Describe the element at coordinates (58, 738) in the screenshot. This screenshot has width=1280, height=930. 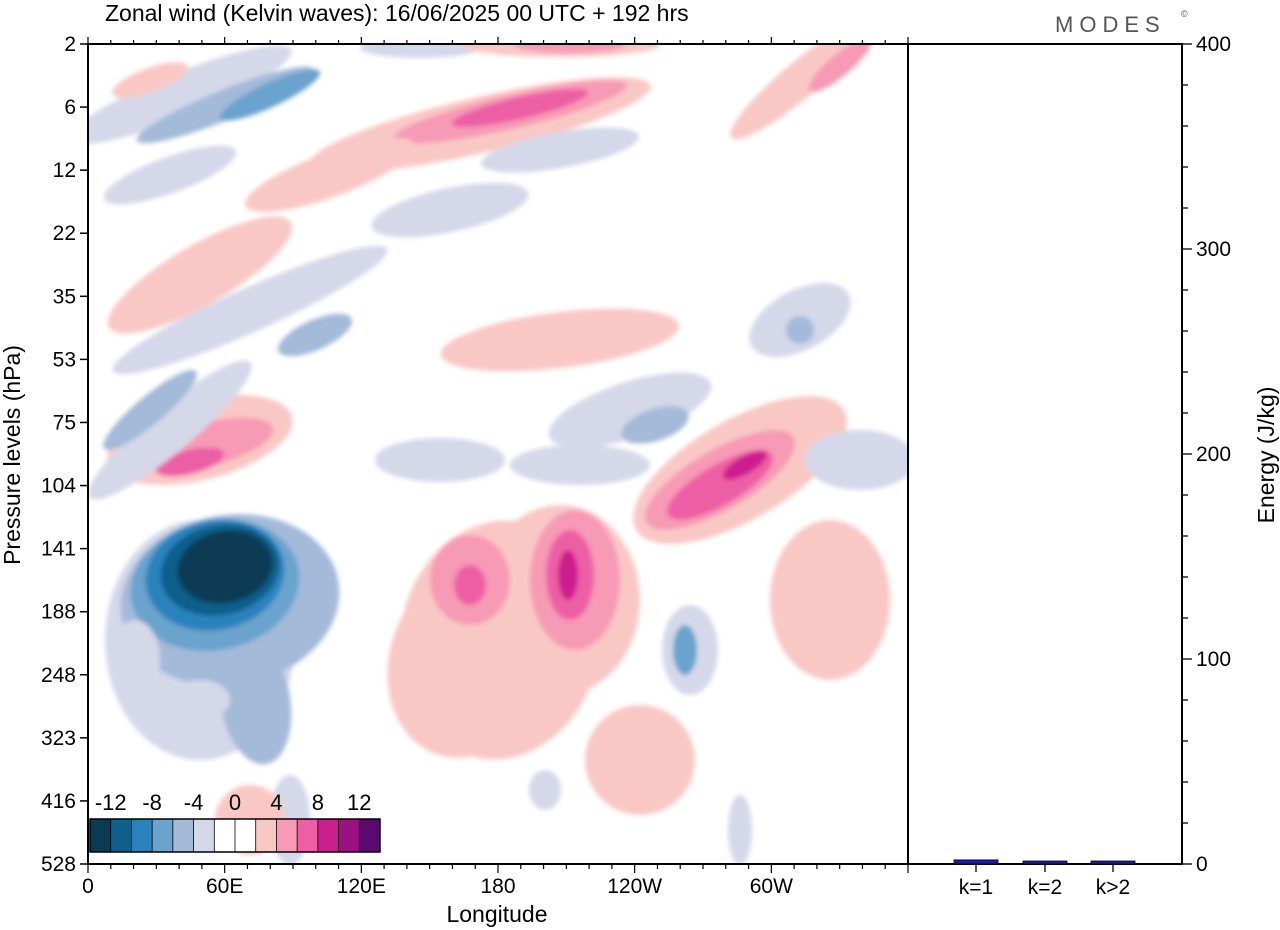
I see `pressure-tick-label: 323` at that location.